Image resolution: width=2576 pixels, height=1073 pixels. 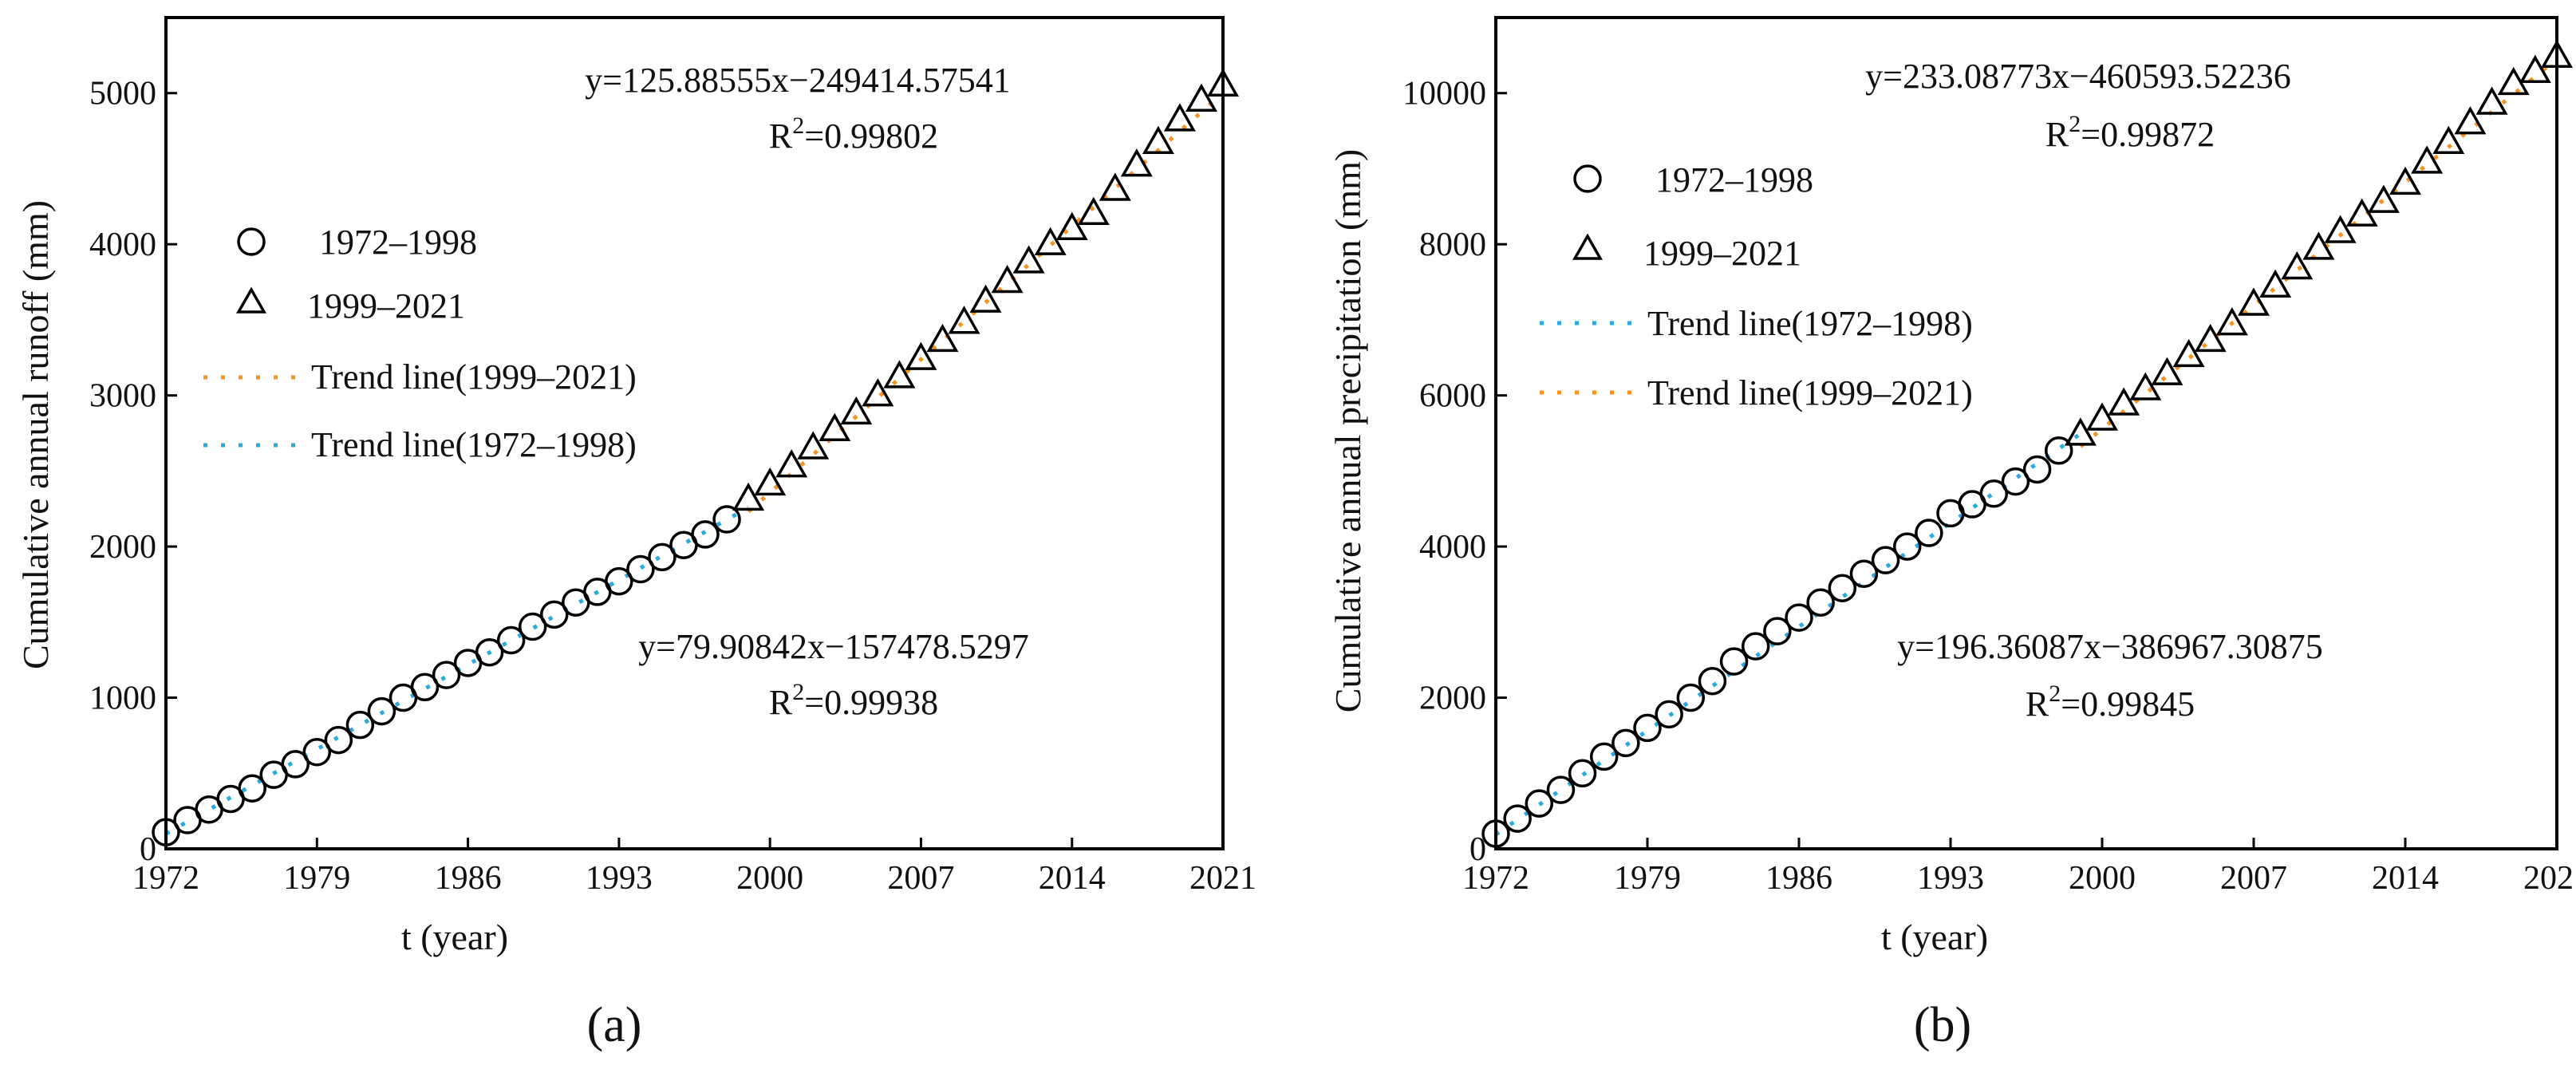 What do you see at coordinates (1348, 430) in the screenshot?
I see `panel-b-y-axis-label: Cumulative annual precipitation (mm)` at bounding box center [1348, 430].